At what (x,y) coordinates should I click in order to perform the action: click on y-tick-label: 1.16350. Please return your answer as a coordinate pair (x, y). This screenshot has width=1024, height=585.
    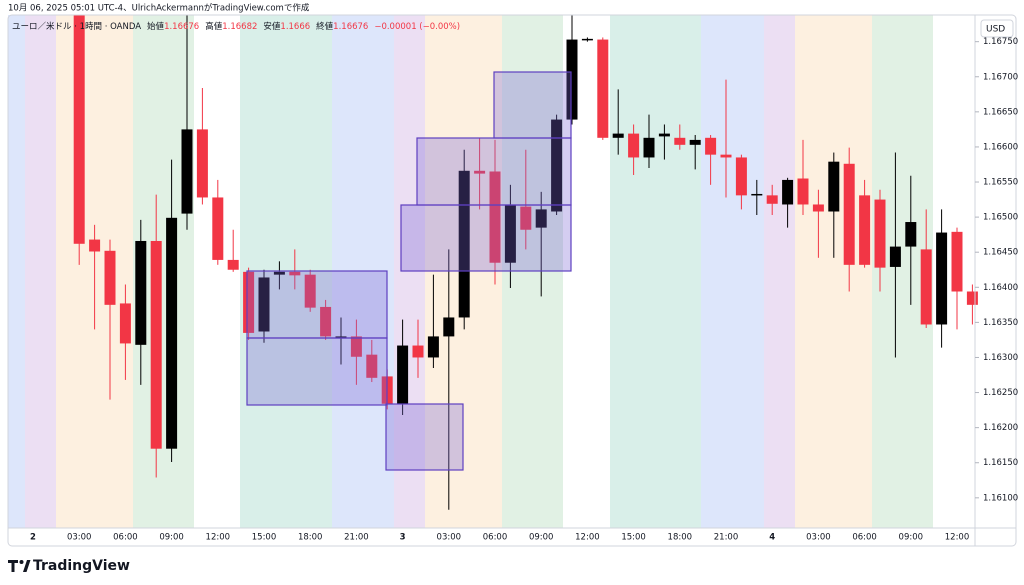
    Looking at the image, I should click on (1000, 323).